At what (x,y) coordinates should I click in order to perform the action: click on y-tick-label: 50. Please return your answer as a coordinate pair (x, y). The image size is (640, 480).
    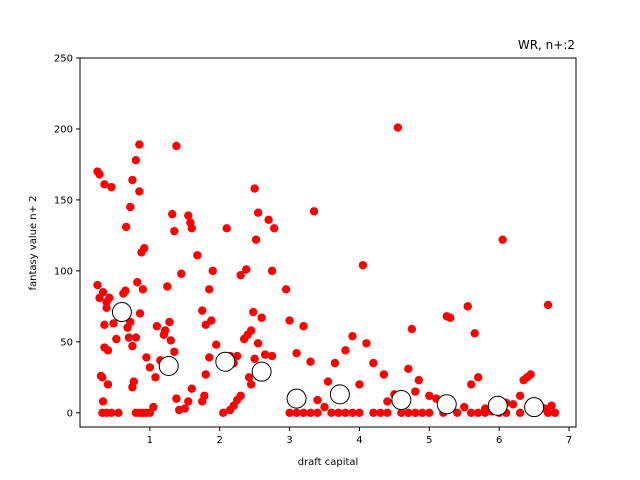
    Looking at the image, I should click on (66, 342).